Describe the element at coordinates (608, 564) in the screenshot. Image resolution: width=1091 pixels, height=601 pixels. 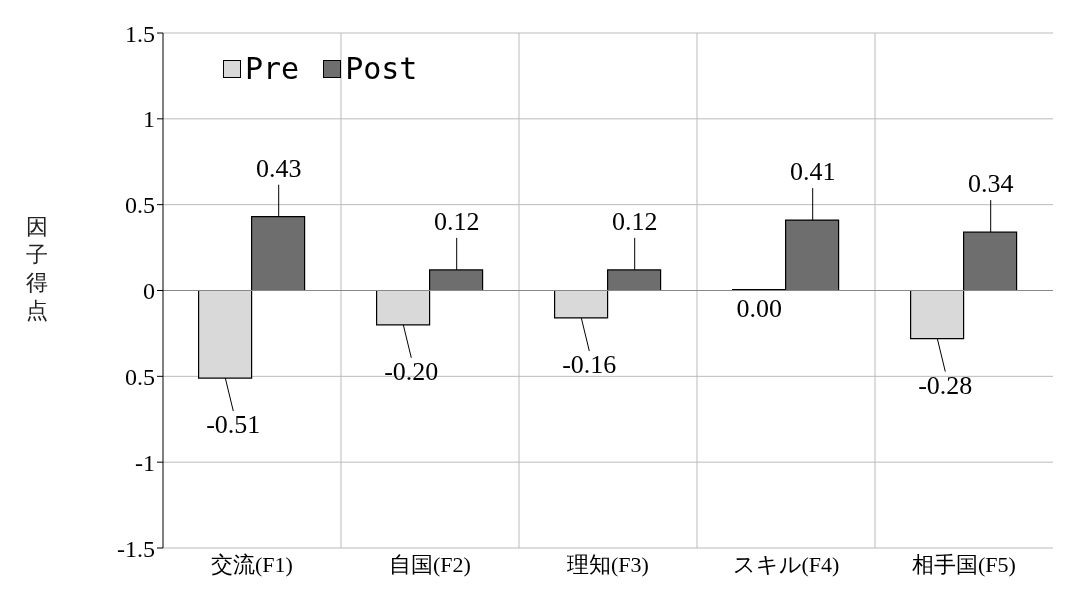
I see `x-tick-label: 理知(F3)` at that location.